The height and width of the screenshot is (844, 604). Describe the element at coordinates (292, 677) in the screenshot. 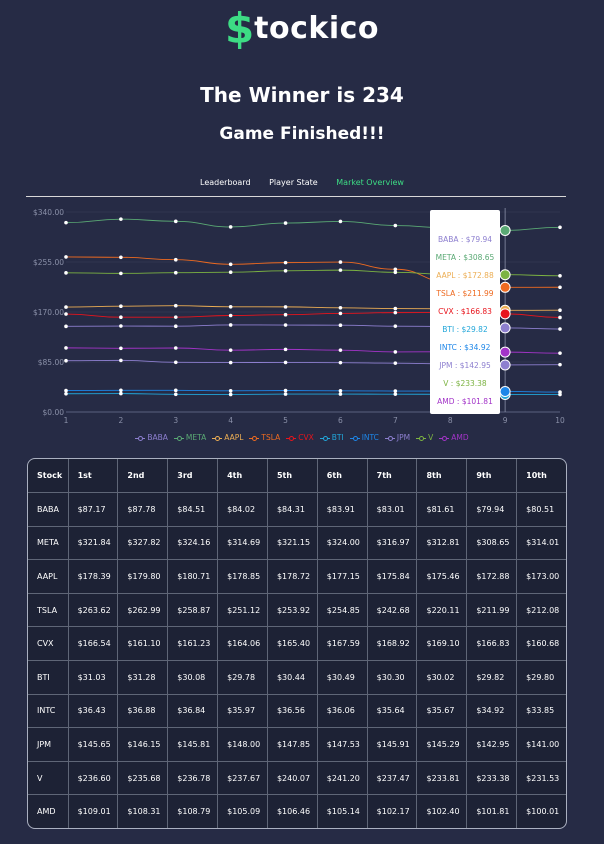

I see `price-cell: $30.44` at that location.